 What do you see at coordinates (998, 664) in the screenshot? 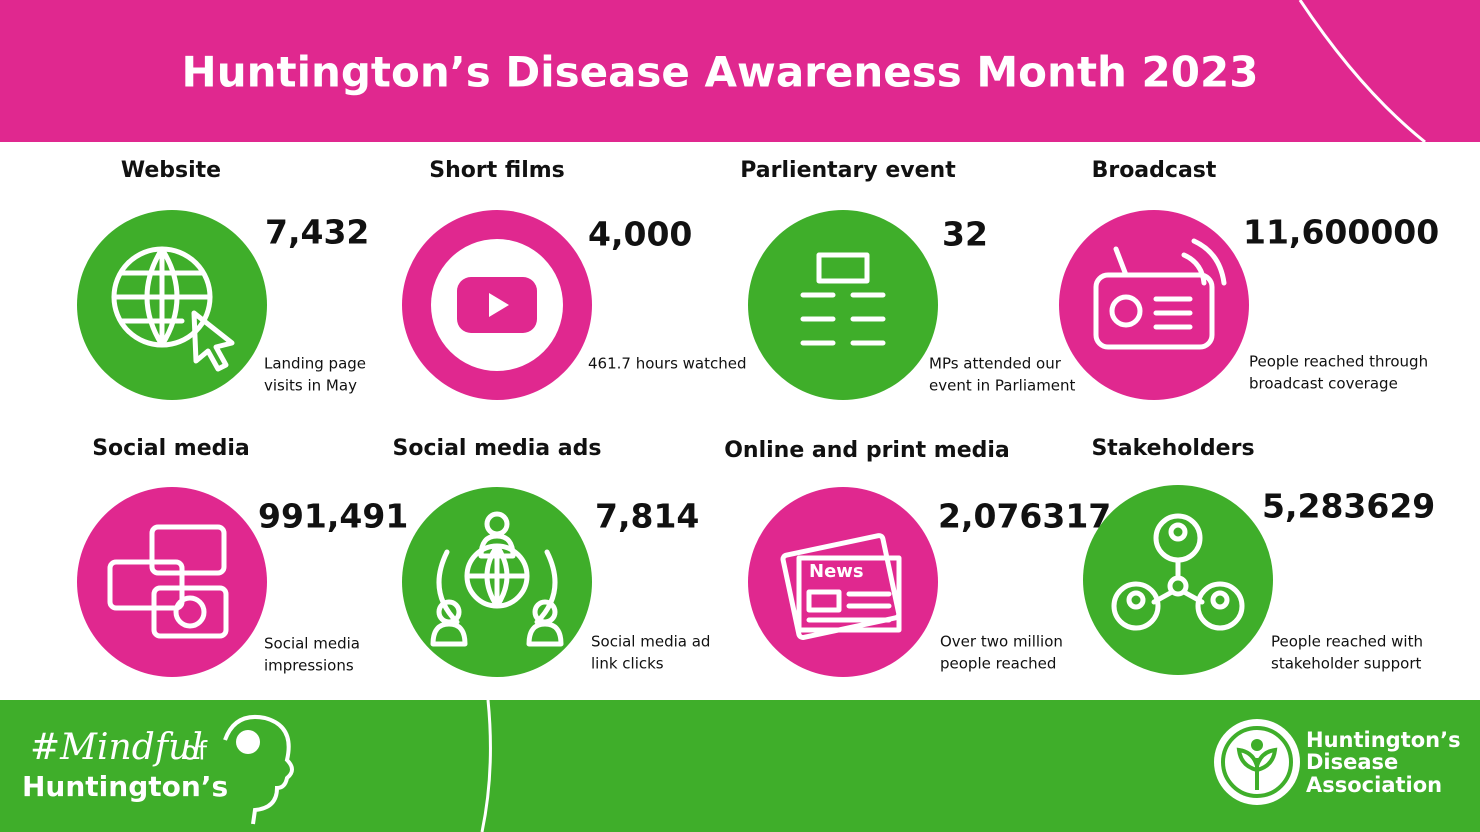
I see `stat-caption: people reached` at bounding box center [998, 664].